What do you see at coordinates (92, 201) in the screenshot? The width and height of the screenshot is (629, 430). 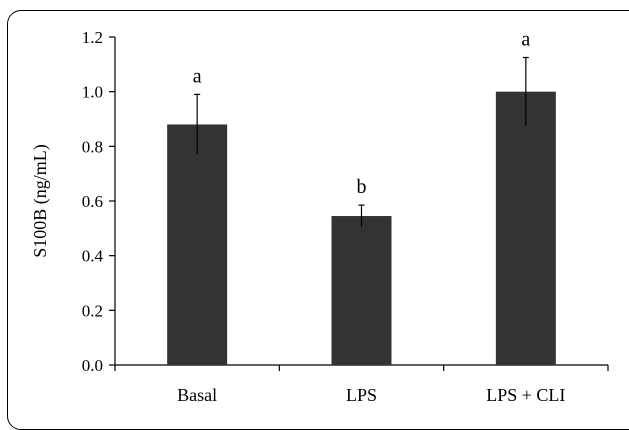 I see `y-tick-label: 0.6` at bounding box center [92, 201].